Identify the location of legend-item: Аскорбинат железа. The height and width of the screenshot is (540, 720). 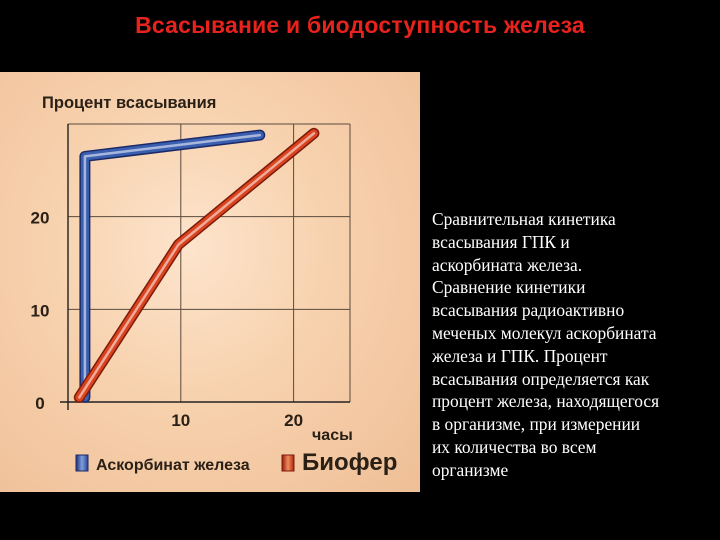
(162, 464).